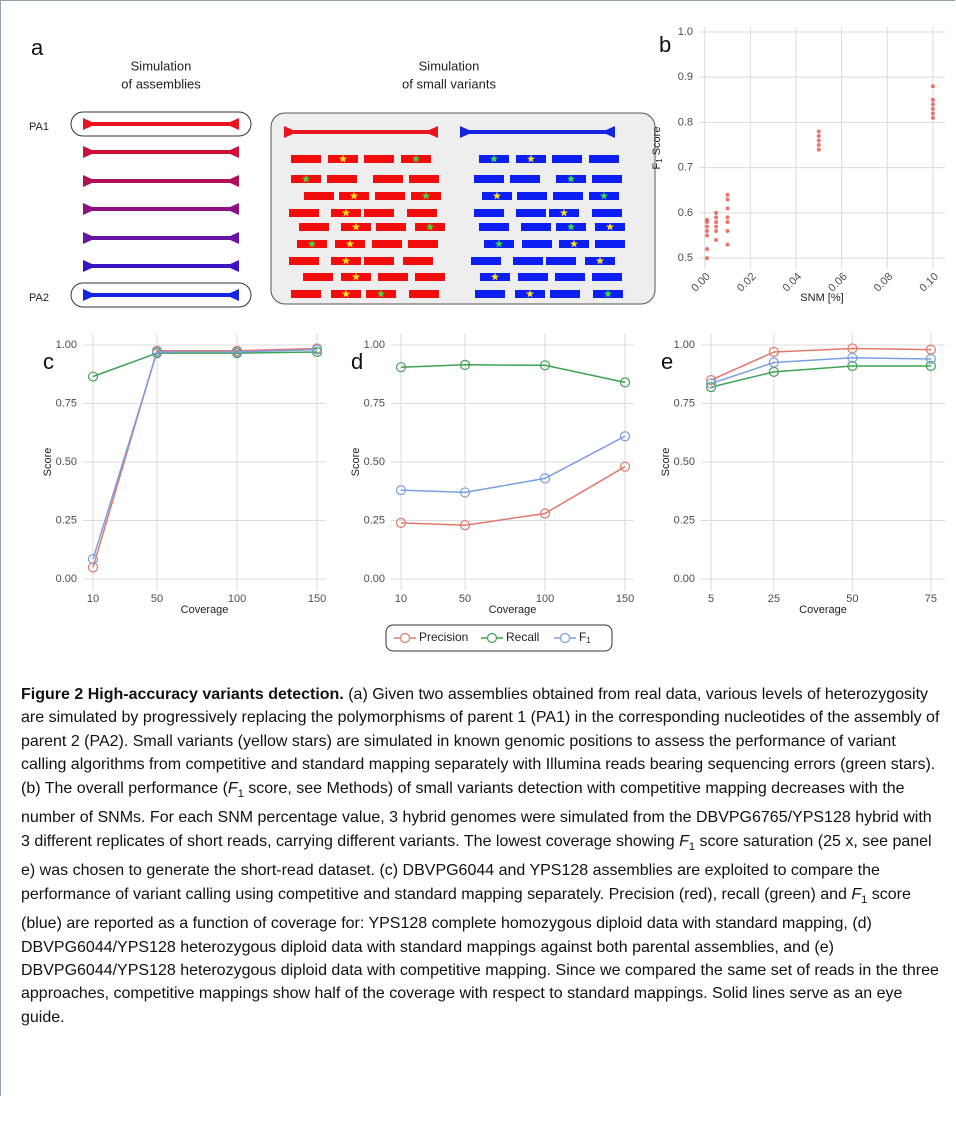 This screenshot has width=956, height=1125. Describe the element at coordinates (545, 599) in the screenshot. I see `x-tick-label: 100` at that location.